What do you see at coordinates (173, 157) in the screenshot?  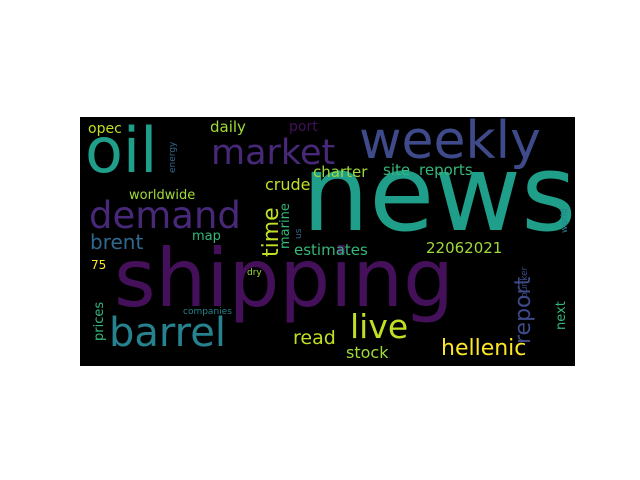 I see `word-energy: energy` at bounding box center [173, 157].